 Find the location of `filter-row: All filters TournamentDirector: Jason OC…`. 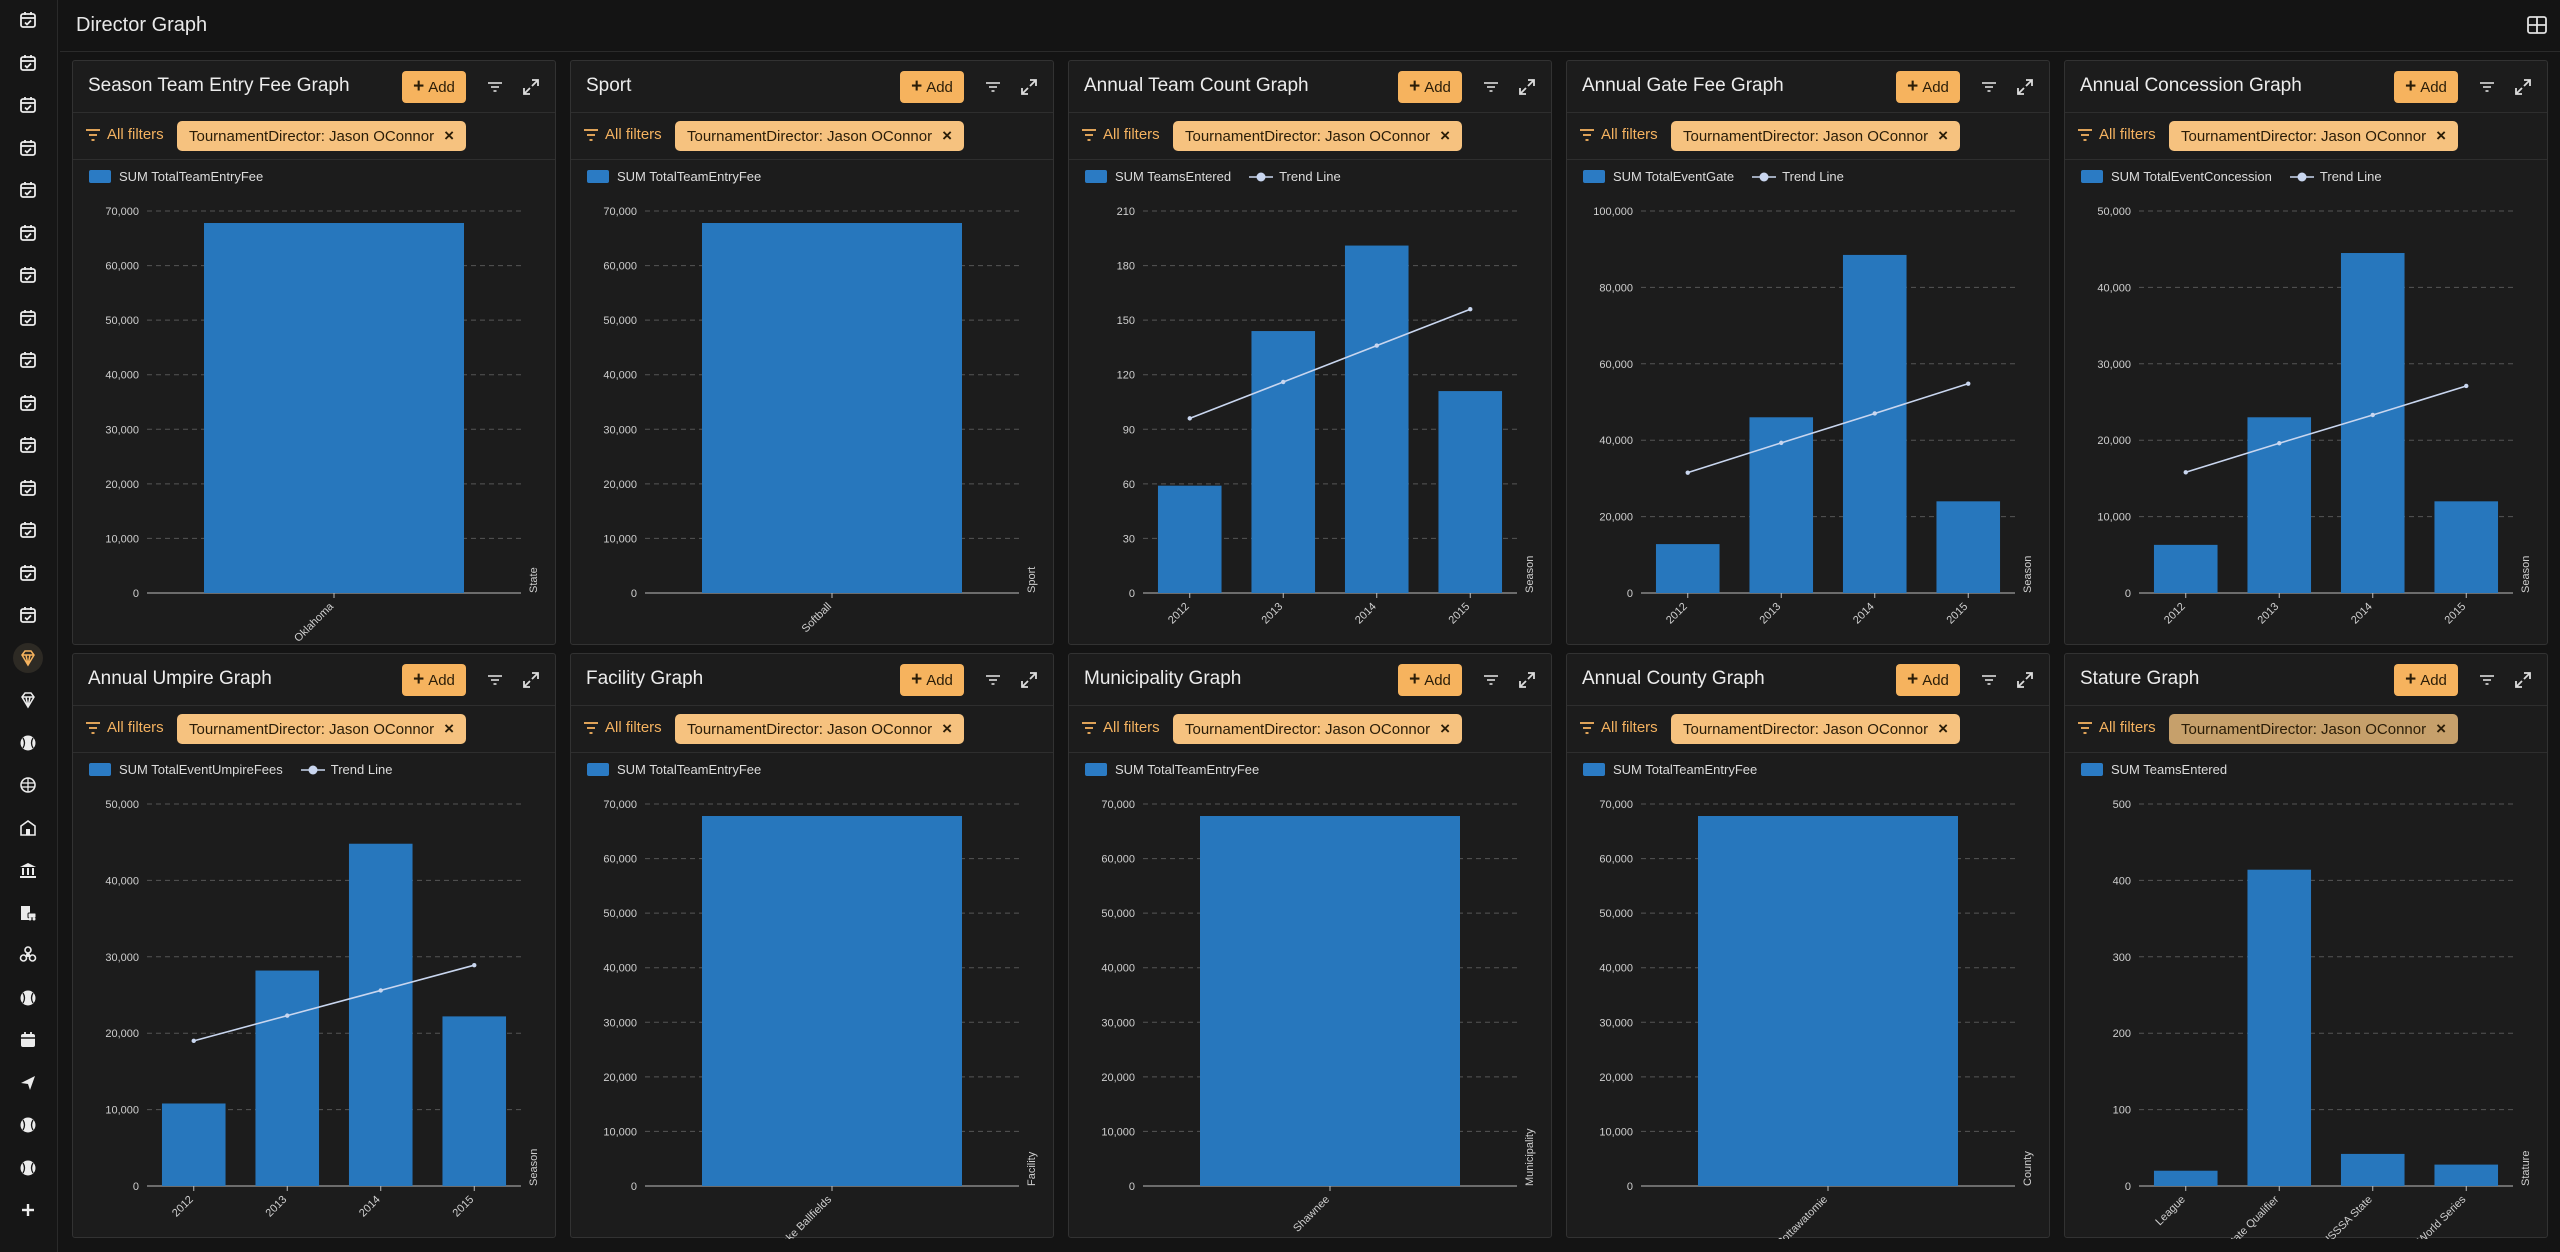

filter-row: All filters TournamentDirector: Jason OC… is located at coordinates (2306, 136).